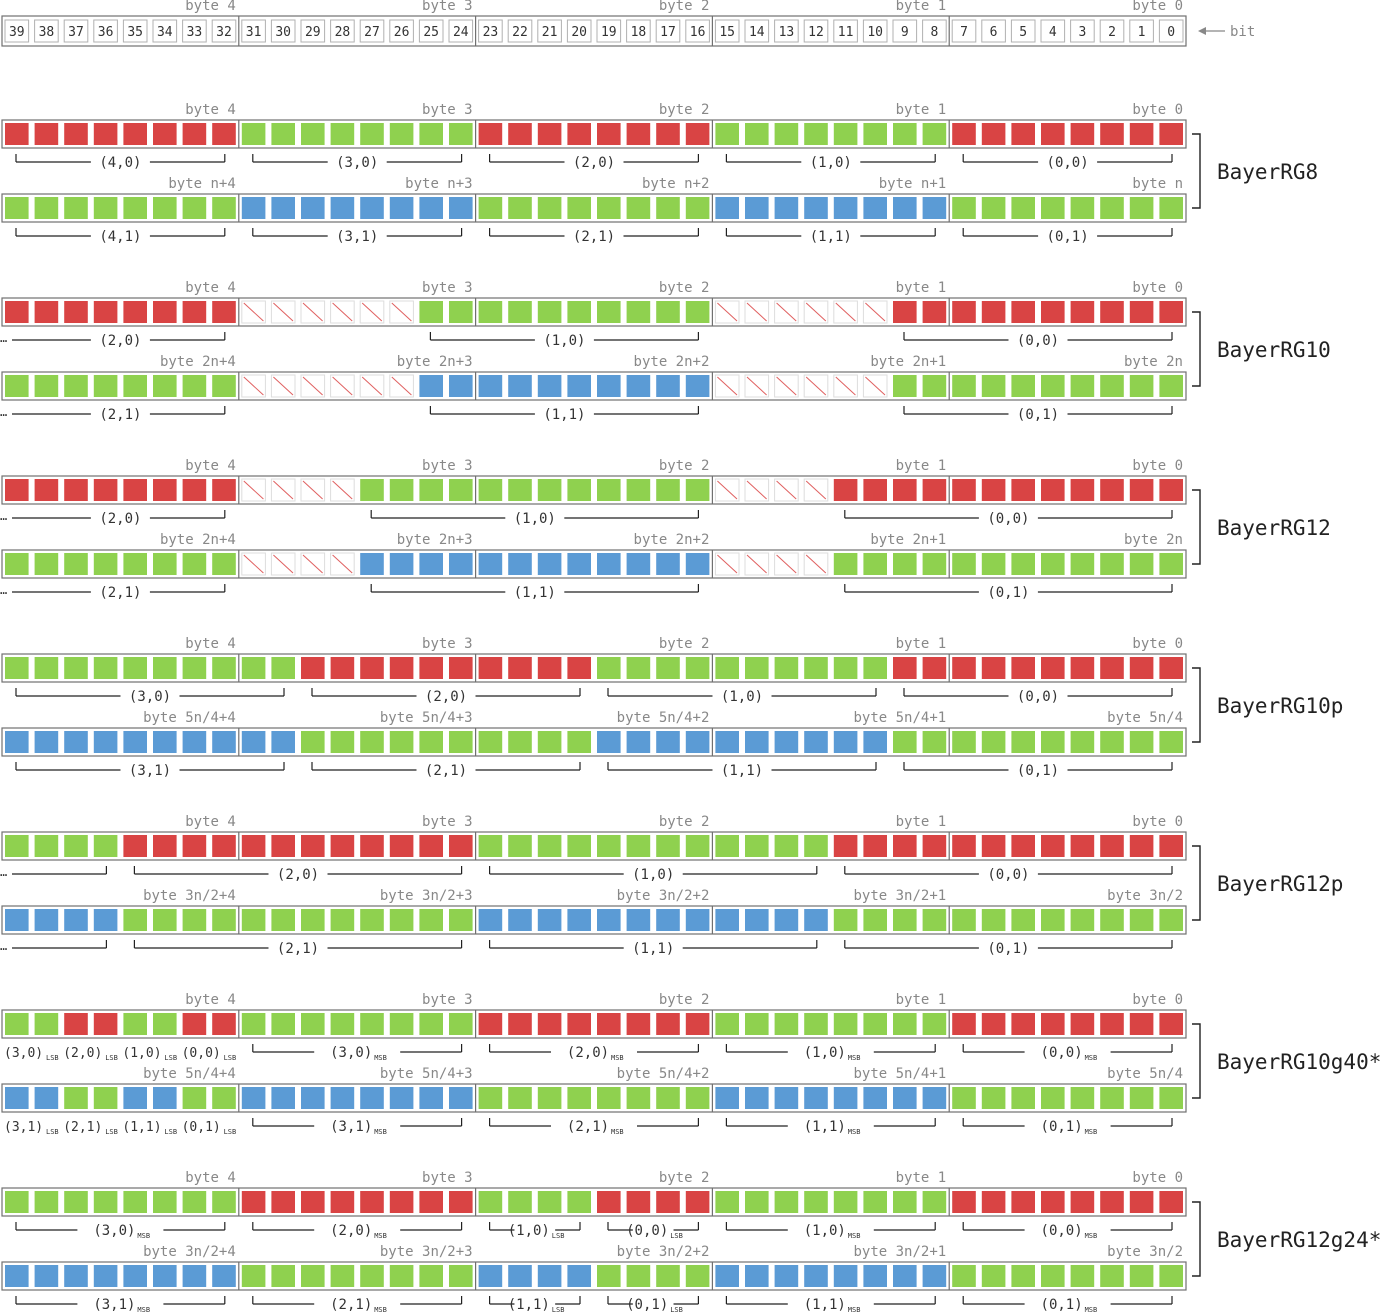  Describe the element at coordinates (189, 718) in the screenshot. I see `byte-label: byte 5n/4+4` at that location.